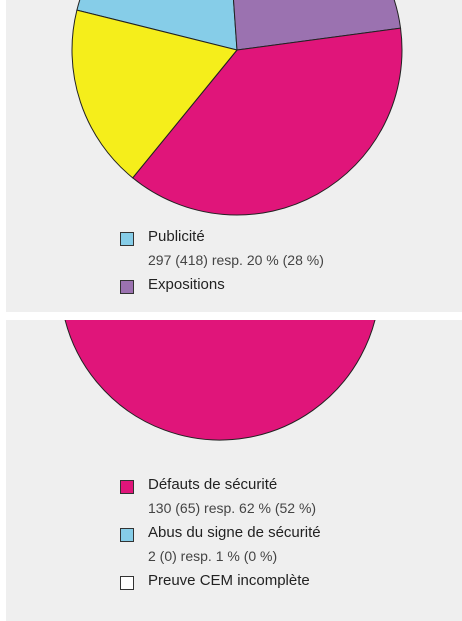  I want to click on legend-swatch-expositions, so click(127, 287).